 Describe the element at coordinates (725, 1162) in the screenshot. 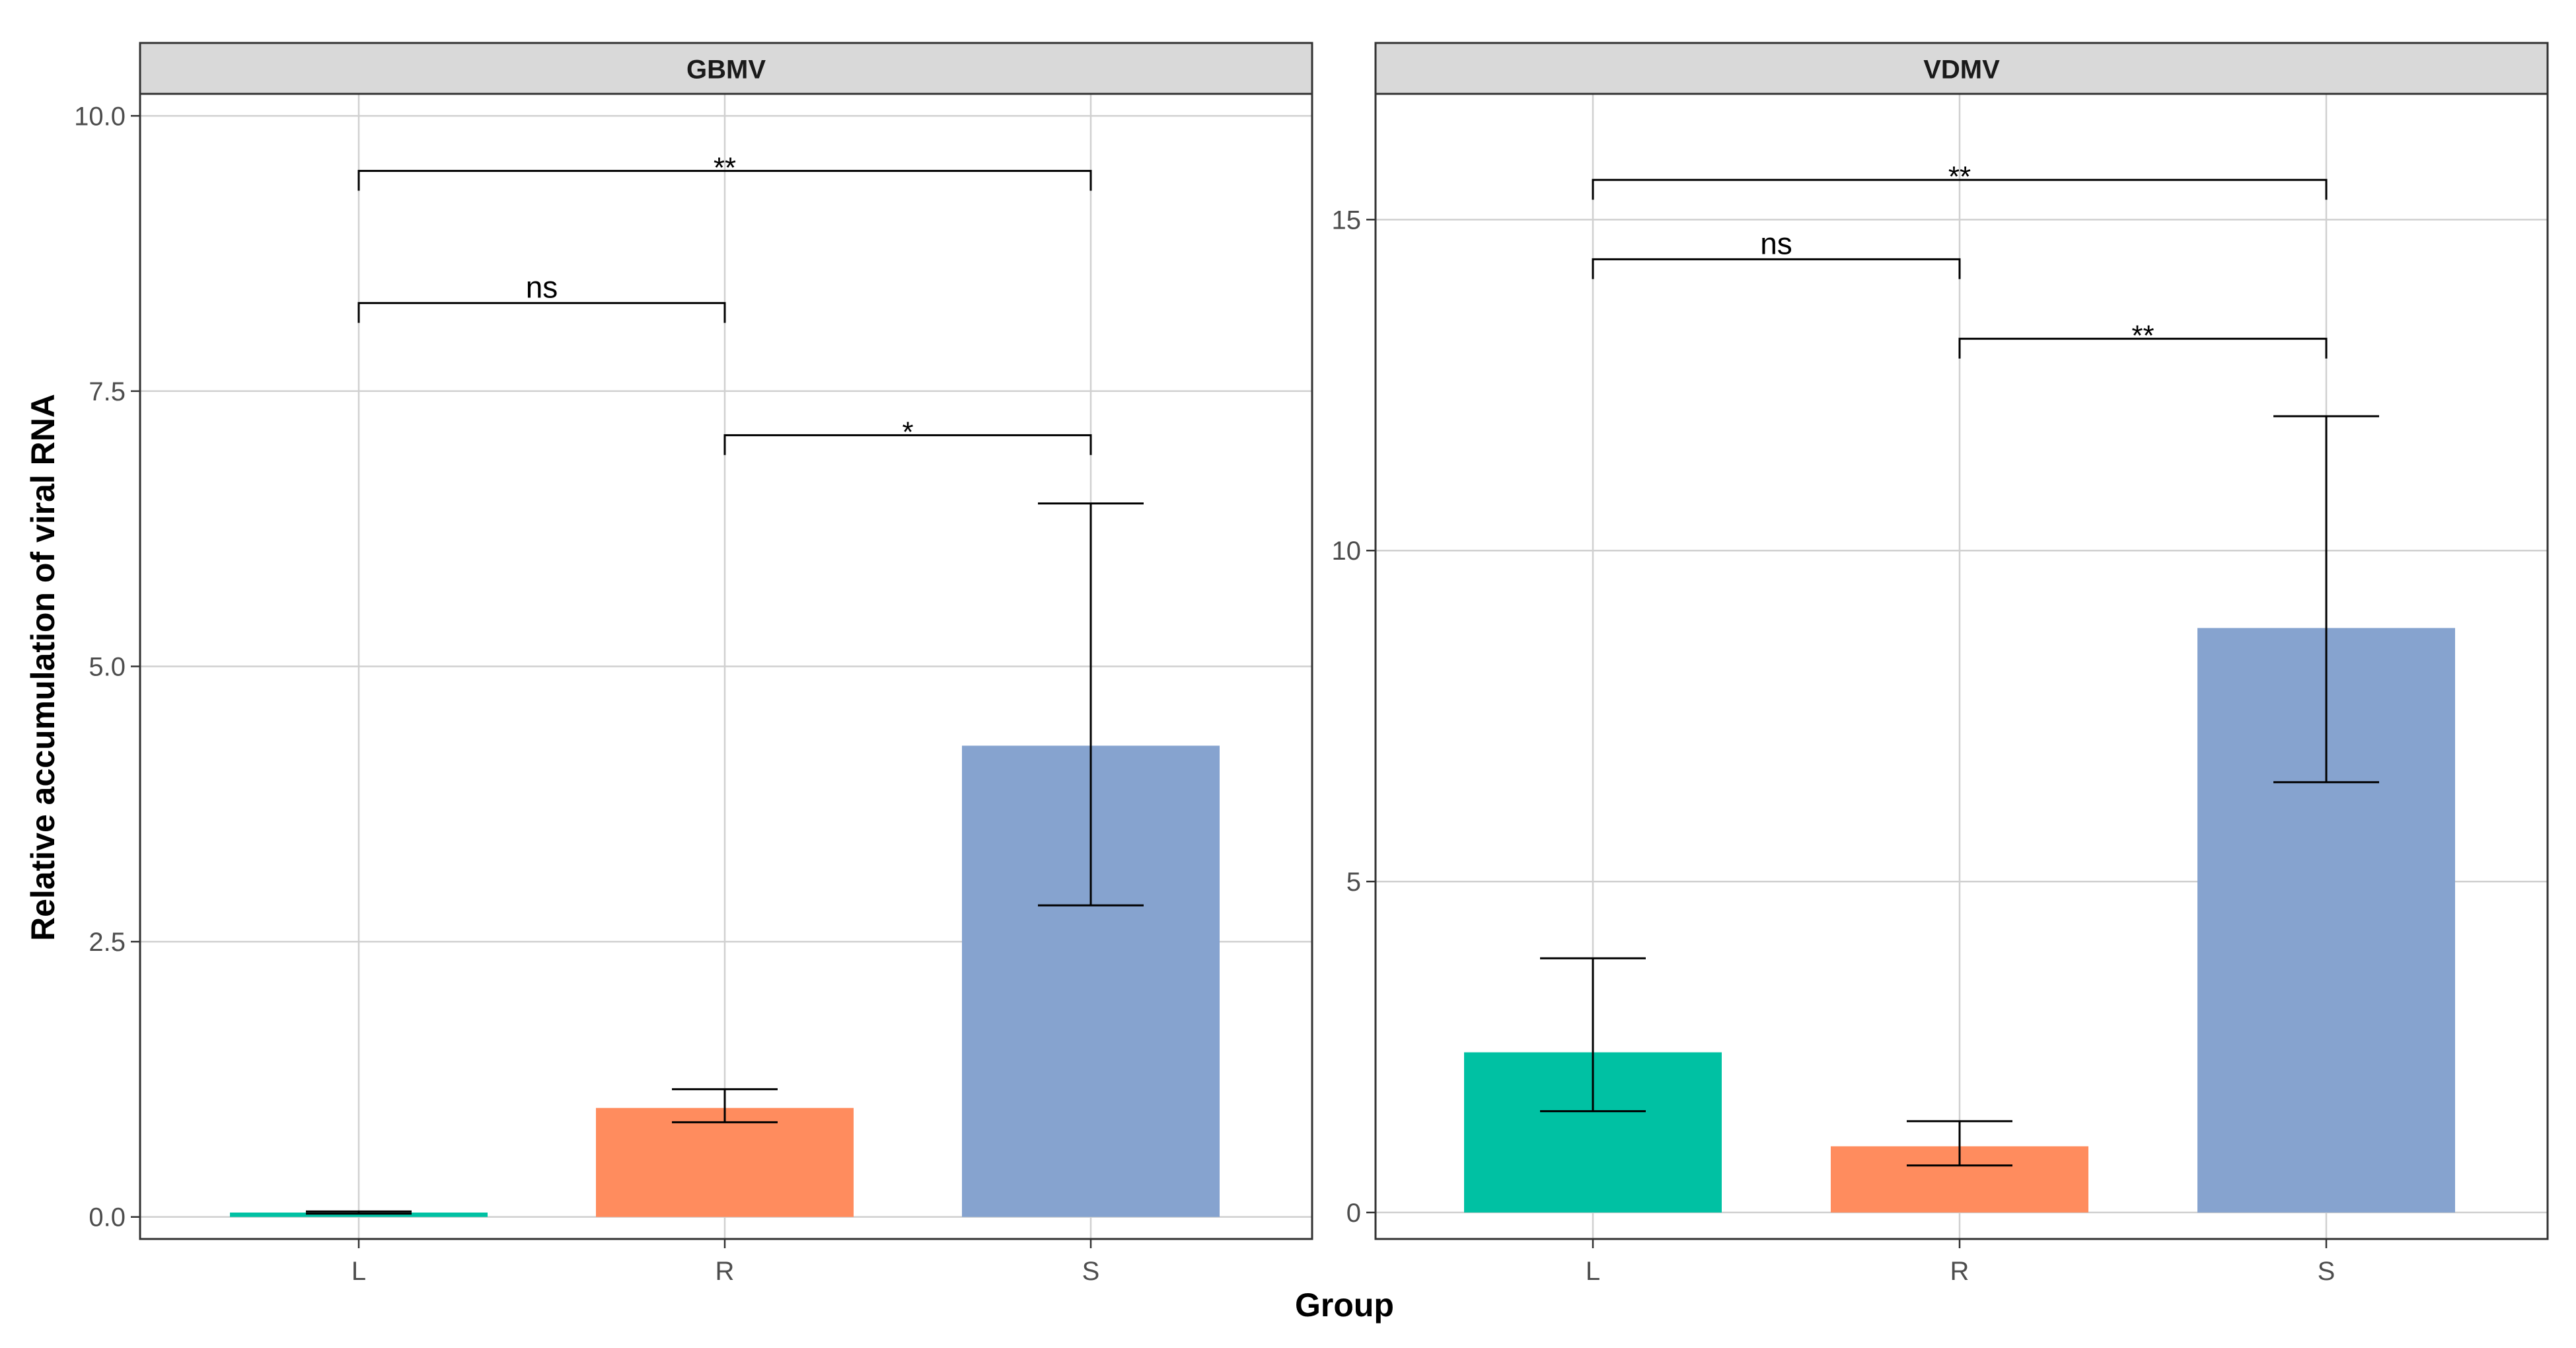

I see `bar-r` at that location.